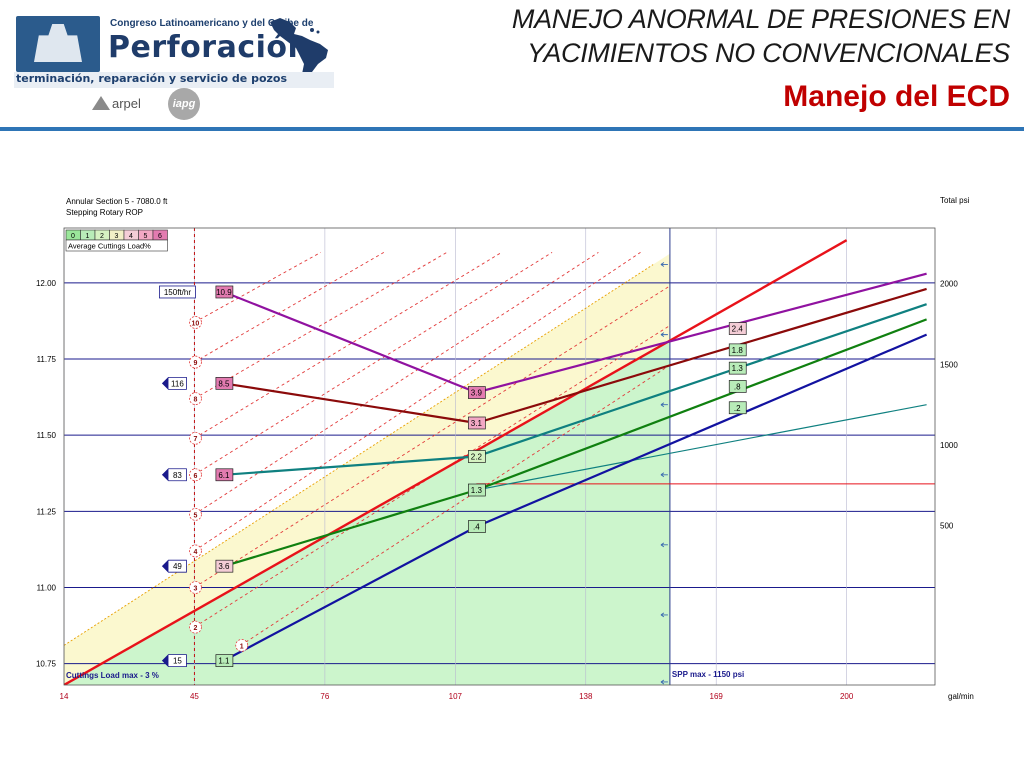 The image size is (1024, 768). Describe the element at coordinates (177, 383) in the screenshot. I see `rop-label: 116` at that location.